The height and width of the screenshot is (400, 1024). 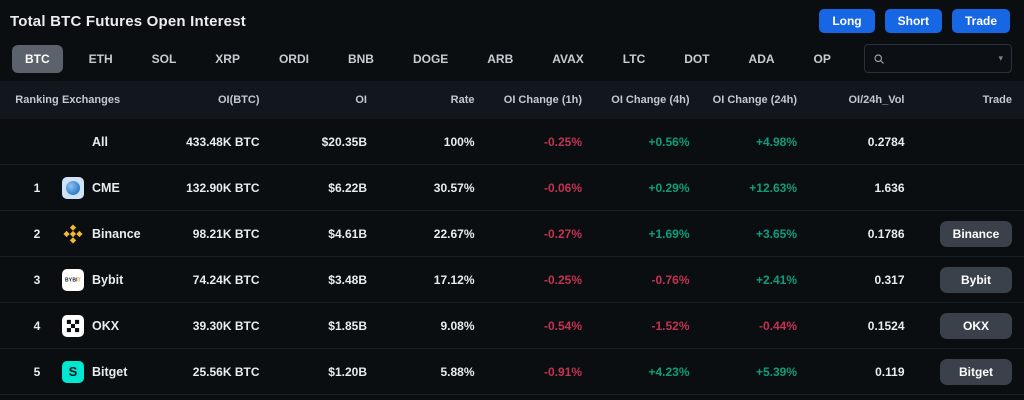 What do you see at coordinates (997, 100) in the screenshot?
I see `col-trade: Trade` at bounding box center [997, 100].